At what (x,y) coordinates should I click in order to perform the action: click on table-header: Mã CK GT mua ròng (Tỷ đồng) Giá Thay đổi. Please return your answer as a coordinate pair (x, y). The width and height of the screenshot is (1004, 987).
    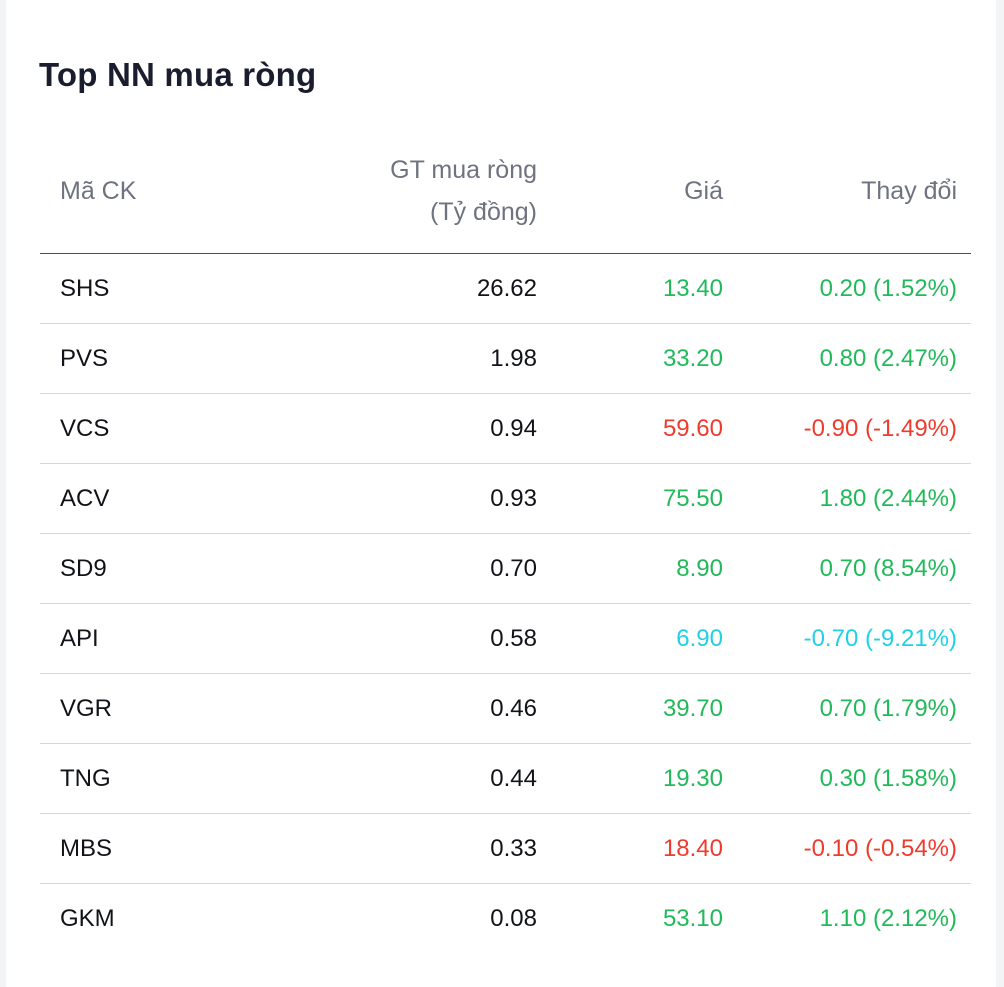
    Looking at the image, I should click on (505, 197).